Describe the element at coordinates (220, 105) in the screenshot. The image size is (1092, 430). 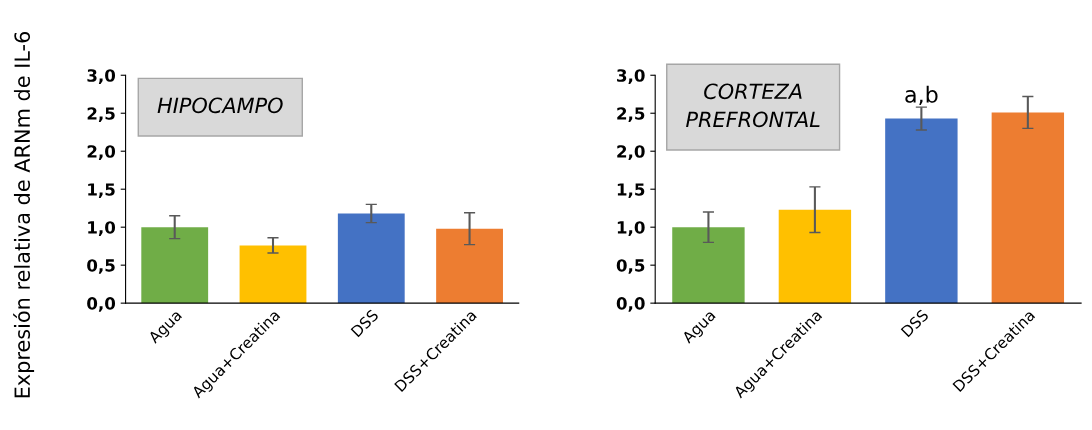
I see `text: HIPOCAMPO` at that location.